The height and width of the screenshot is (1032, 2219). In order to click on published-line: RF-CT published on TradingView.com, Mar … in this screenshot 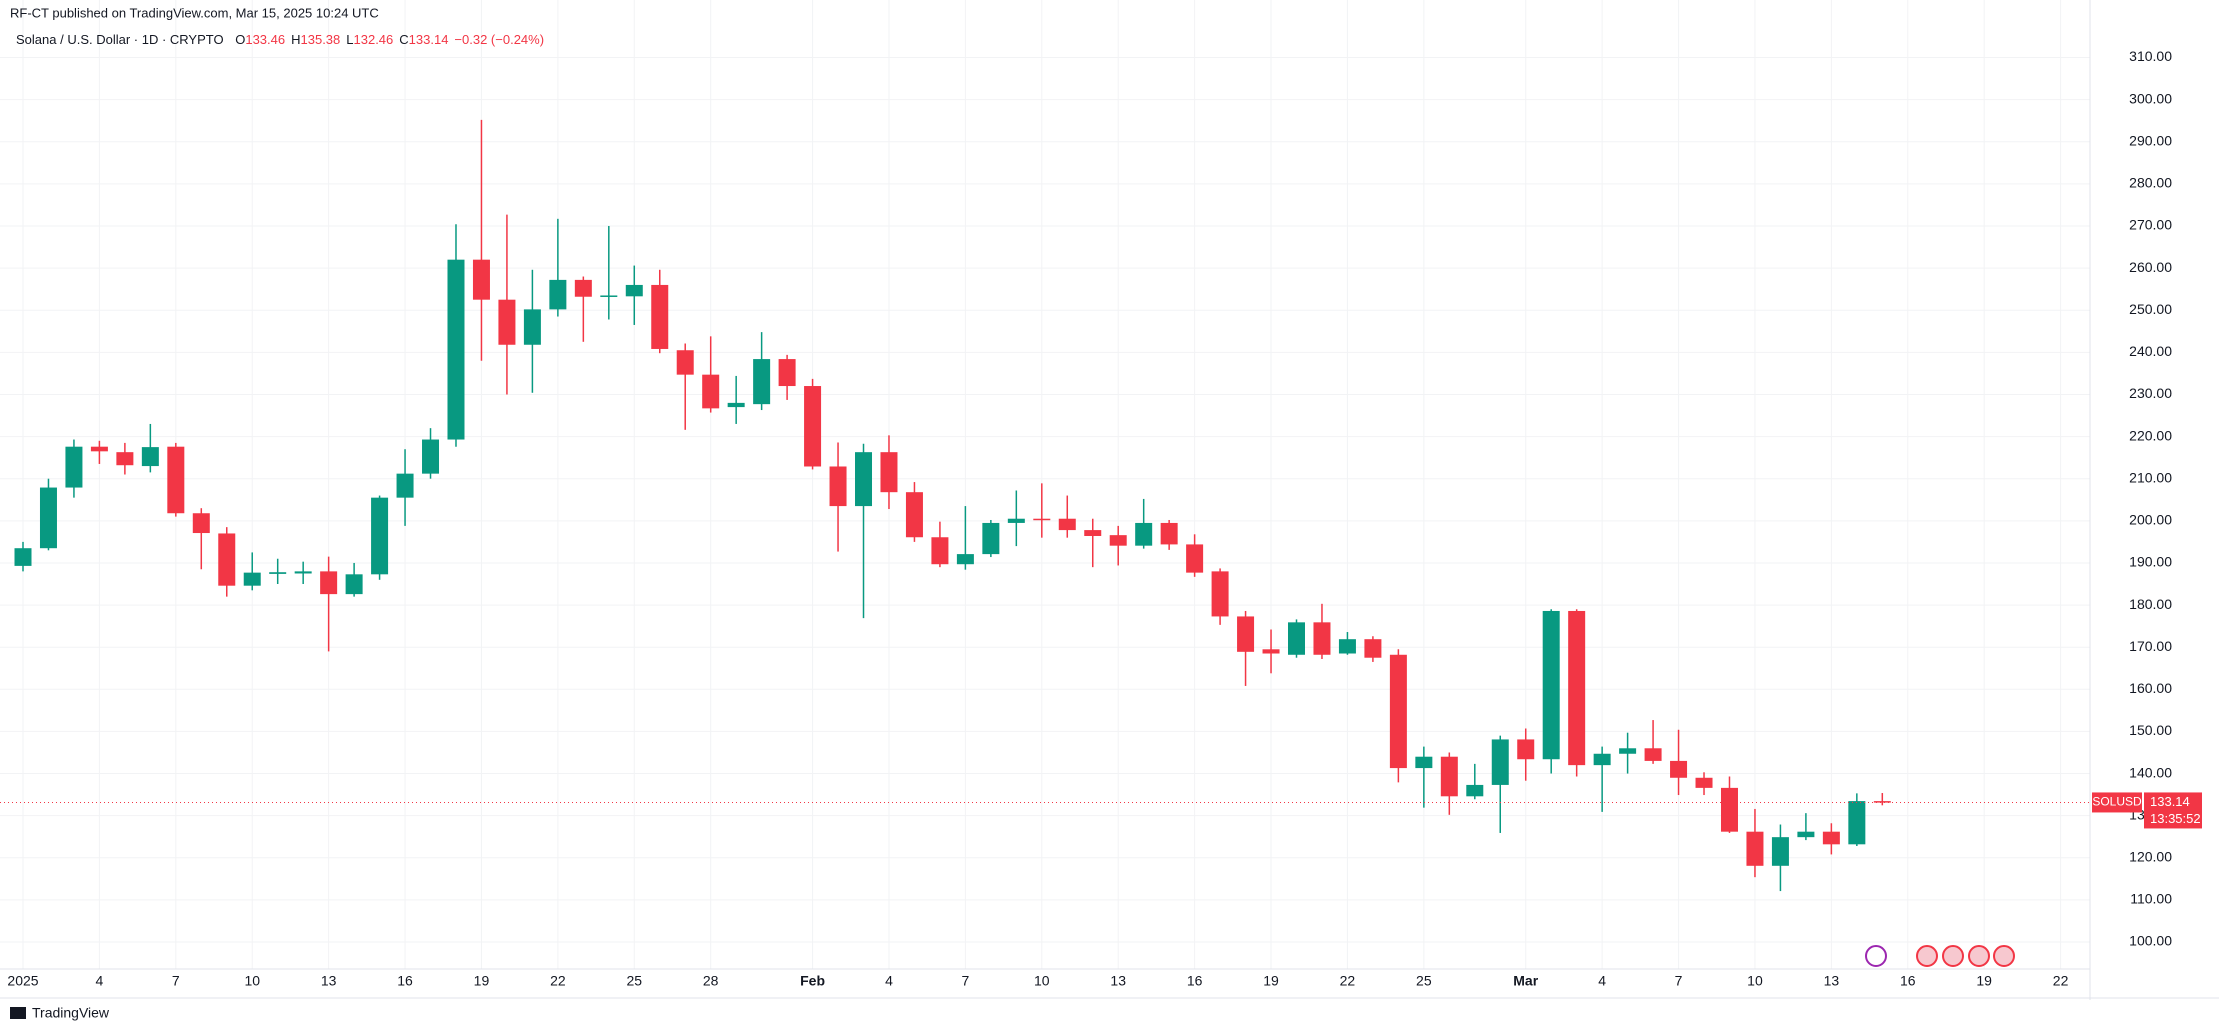, I will do `click(194, 12)`.